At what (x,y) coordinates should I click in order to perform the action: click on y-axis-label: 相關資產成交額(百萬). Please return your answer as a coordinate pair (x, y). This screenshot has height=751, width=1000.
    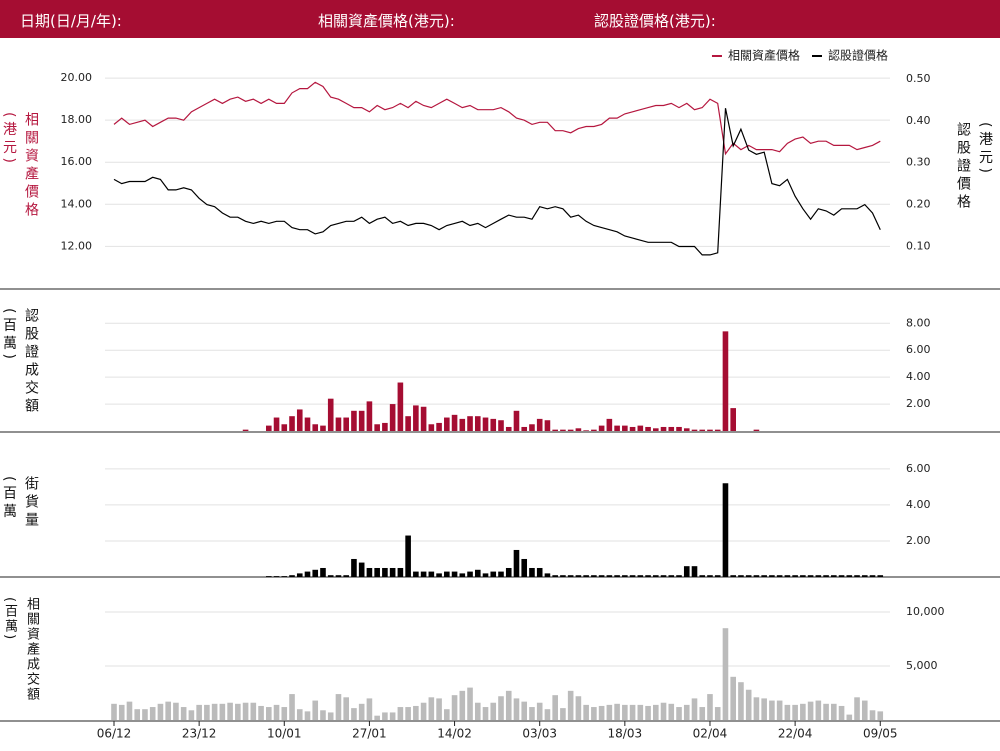
    Looking at the image, I should click on (20, 649).